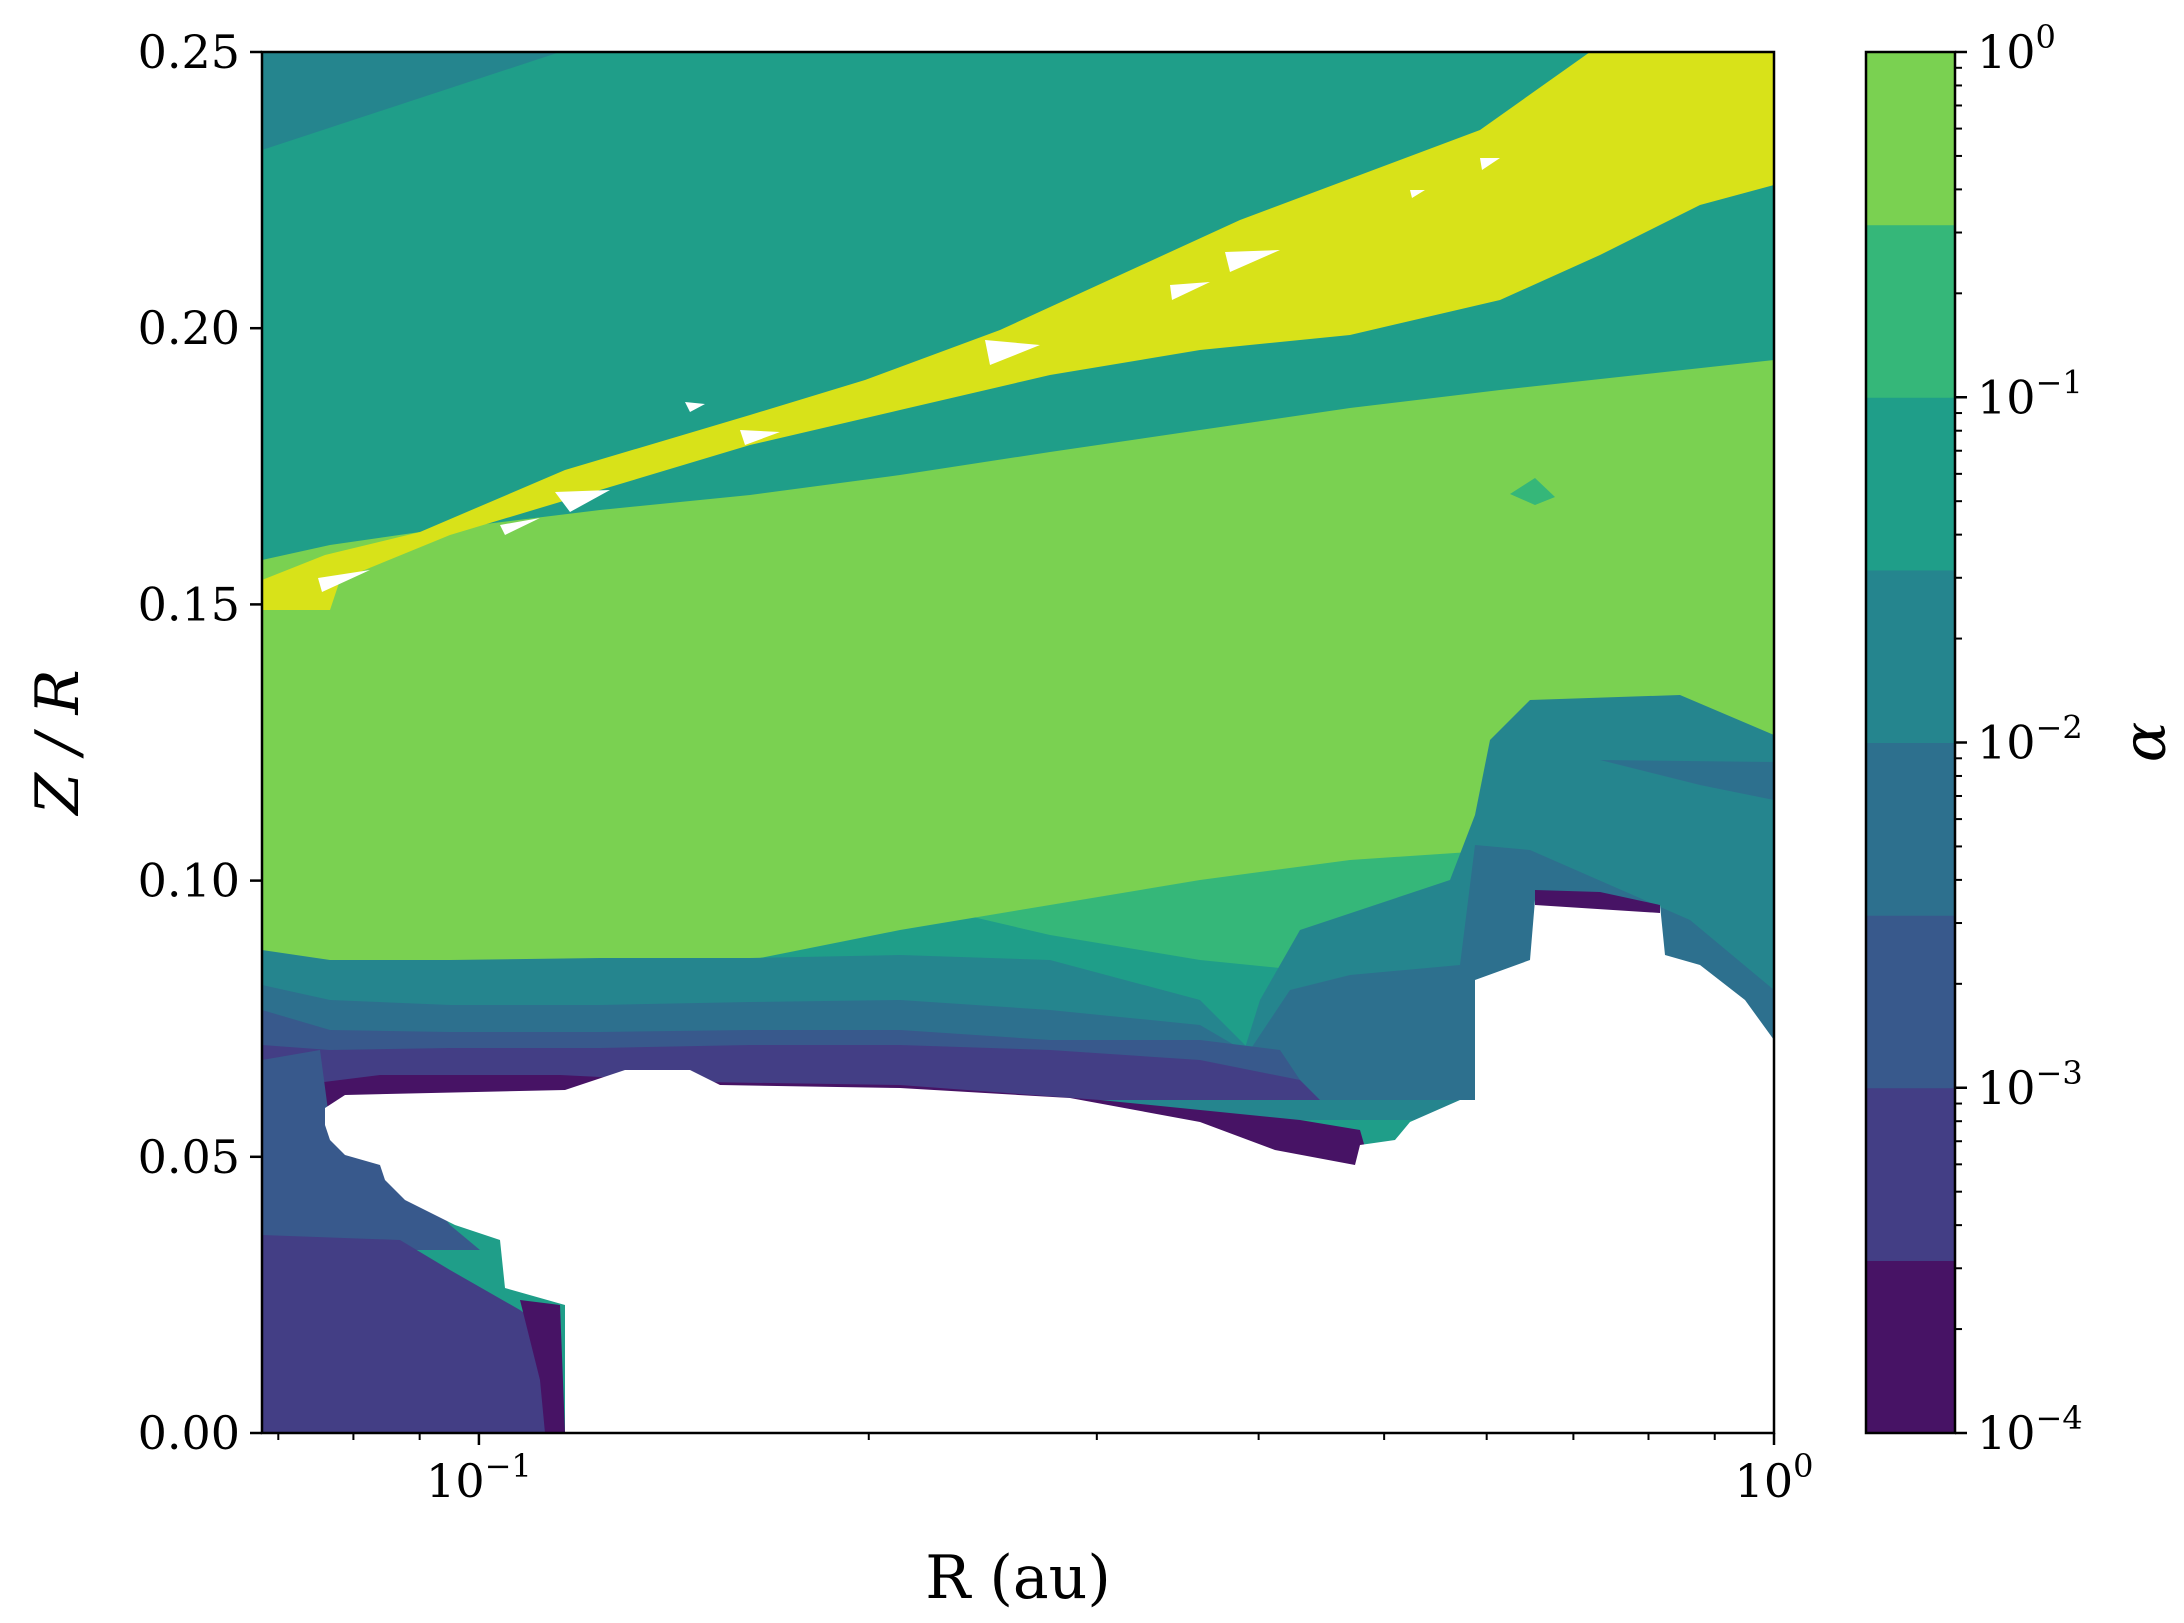  I want to click on masked-teeth, so click(909, 375).